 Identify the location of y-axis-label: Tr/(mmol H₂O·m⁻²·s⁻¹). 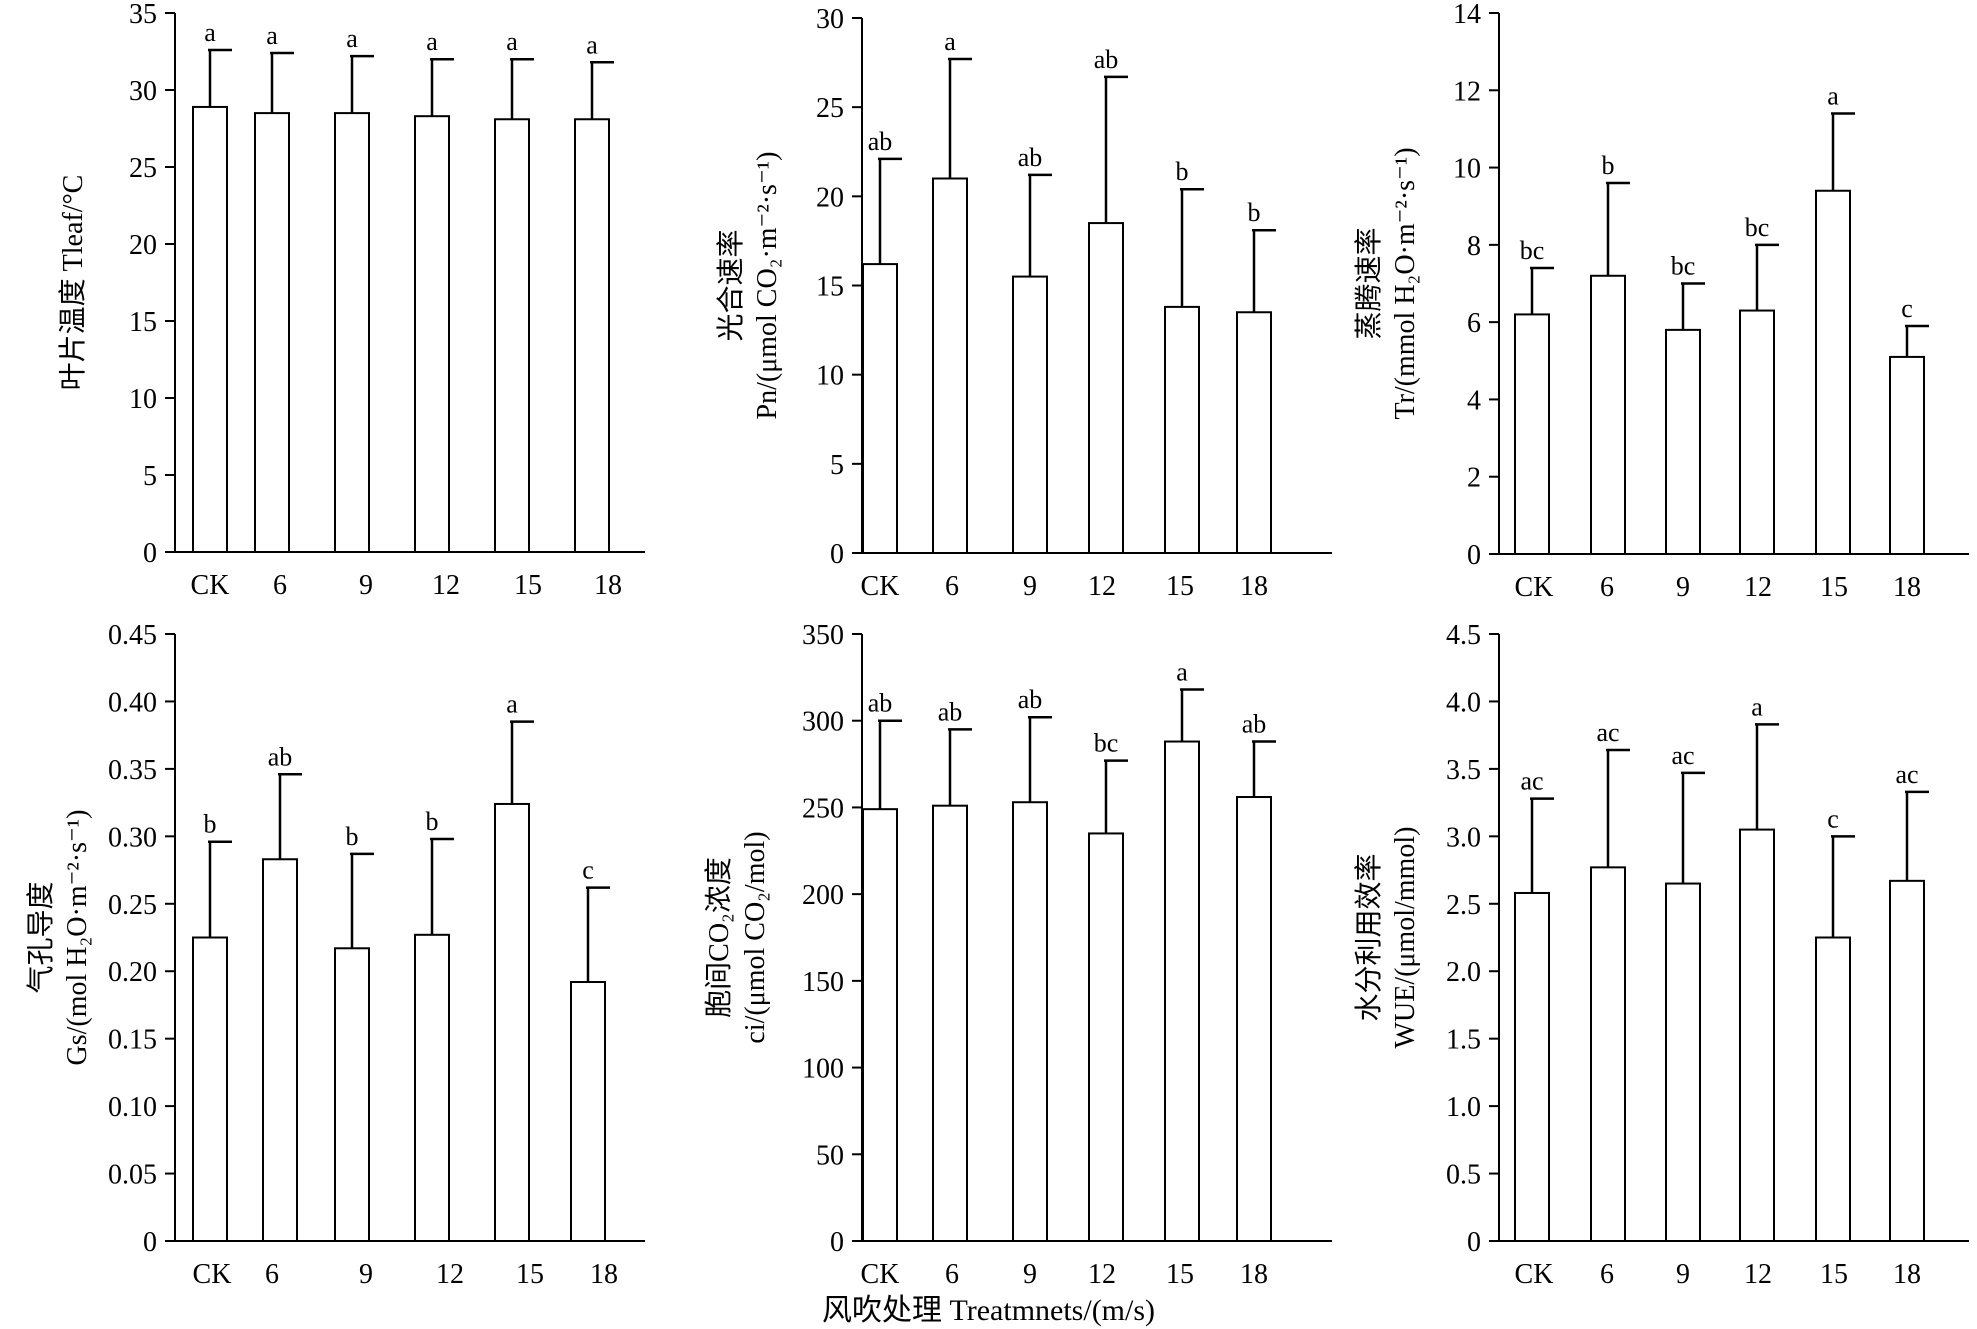
(1405, 283).